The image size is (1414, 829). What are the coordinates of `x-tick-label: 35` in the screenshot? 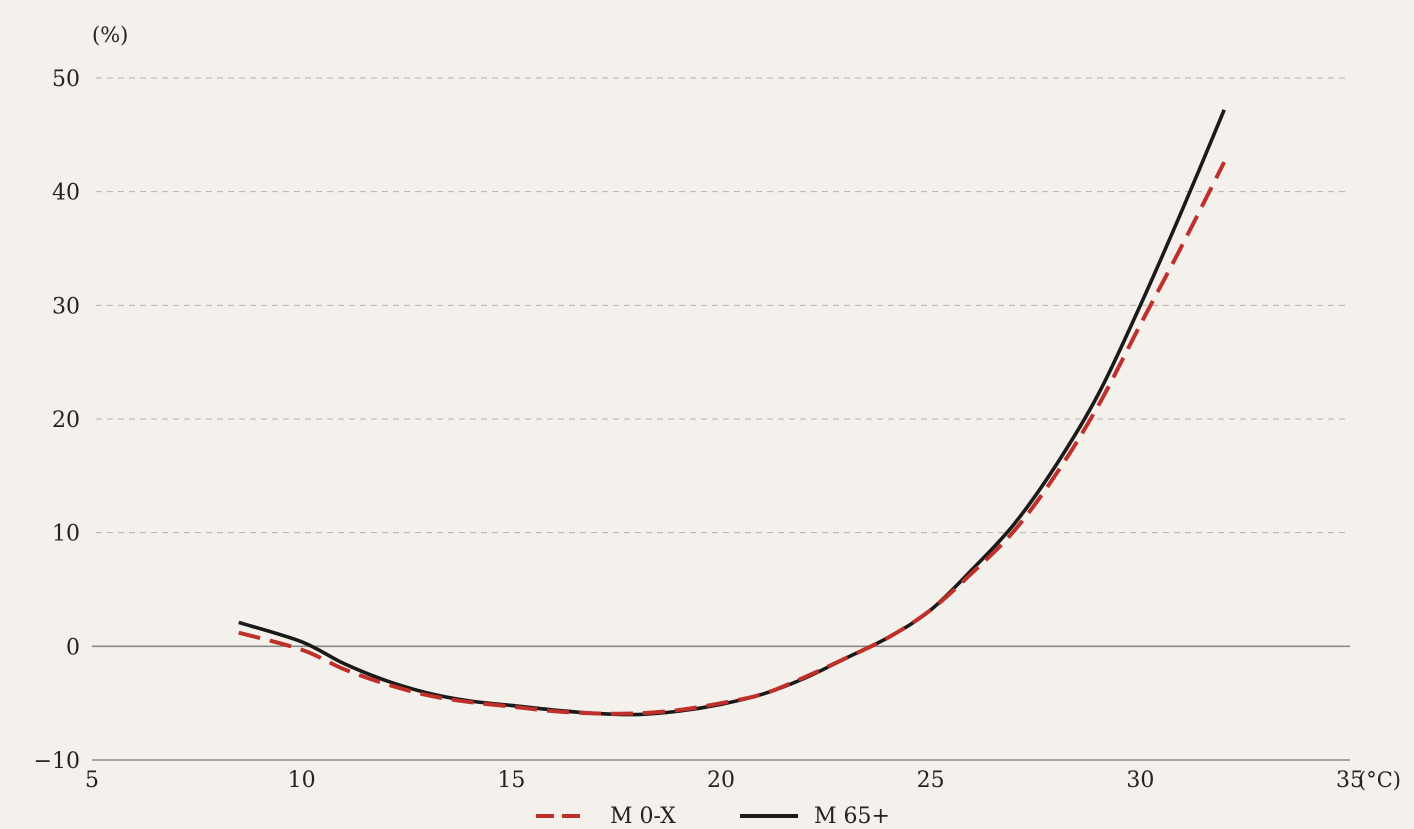 It's located at (1350, 780).